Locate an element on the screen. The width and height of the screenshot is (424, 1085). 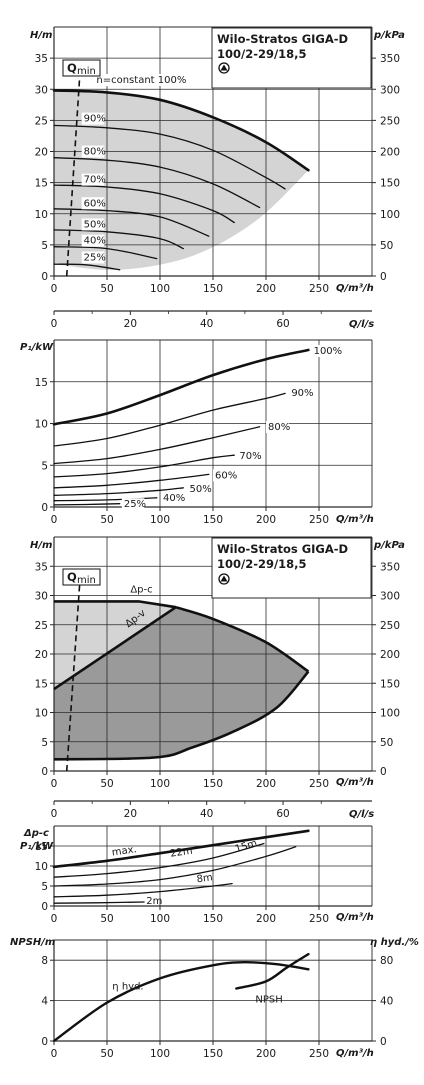
p1r-ytick-right-label: 0 is located at coordinates (383, 277).